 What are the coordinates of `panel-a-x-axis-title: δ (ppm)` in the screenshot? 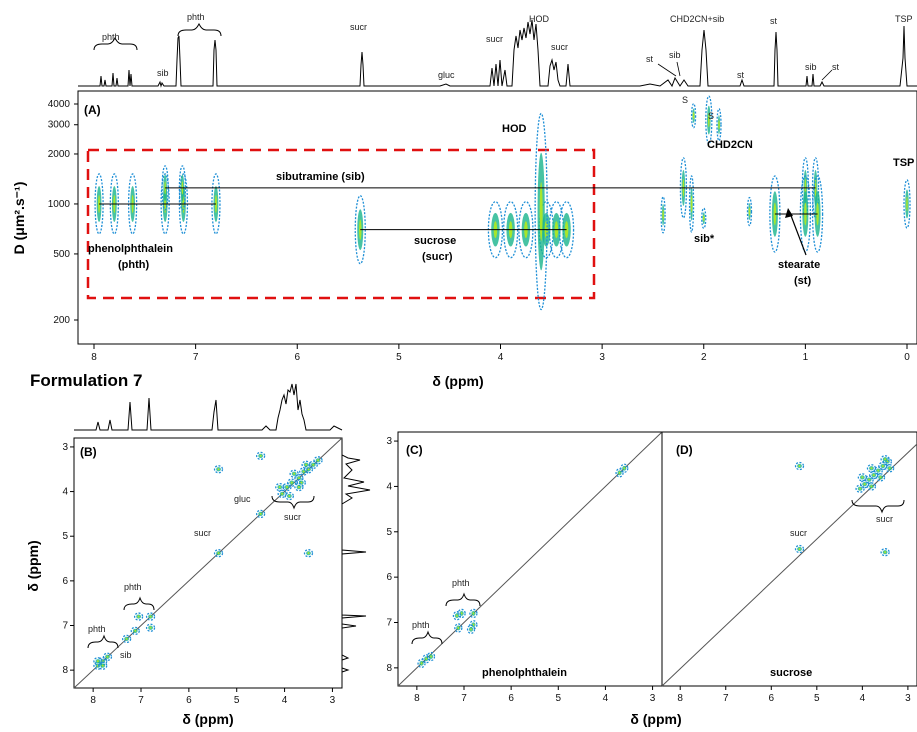 It's located at (457, 381).